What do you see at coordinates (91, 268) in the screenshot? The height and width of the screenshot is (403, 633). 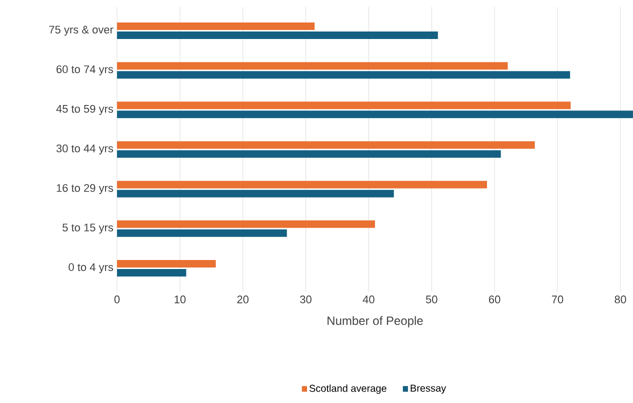 I see `y-tick-label: 0 to 4 yrs` at bounding box center [91, 268].